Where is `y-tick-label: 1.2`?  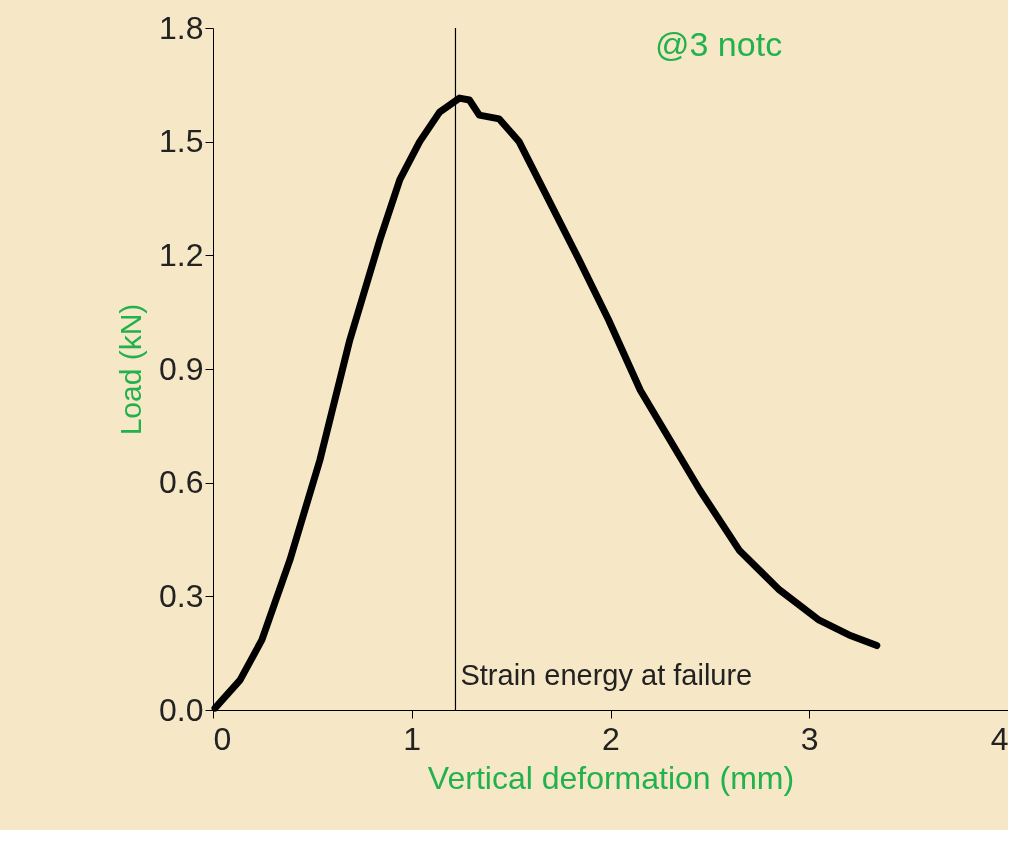
y-tick-label: 1.2 is located at coordinates (181, 254).